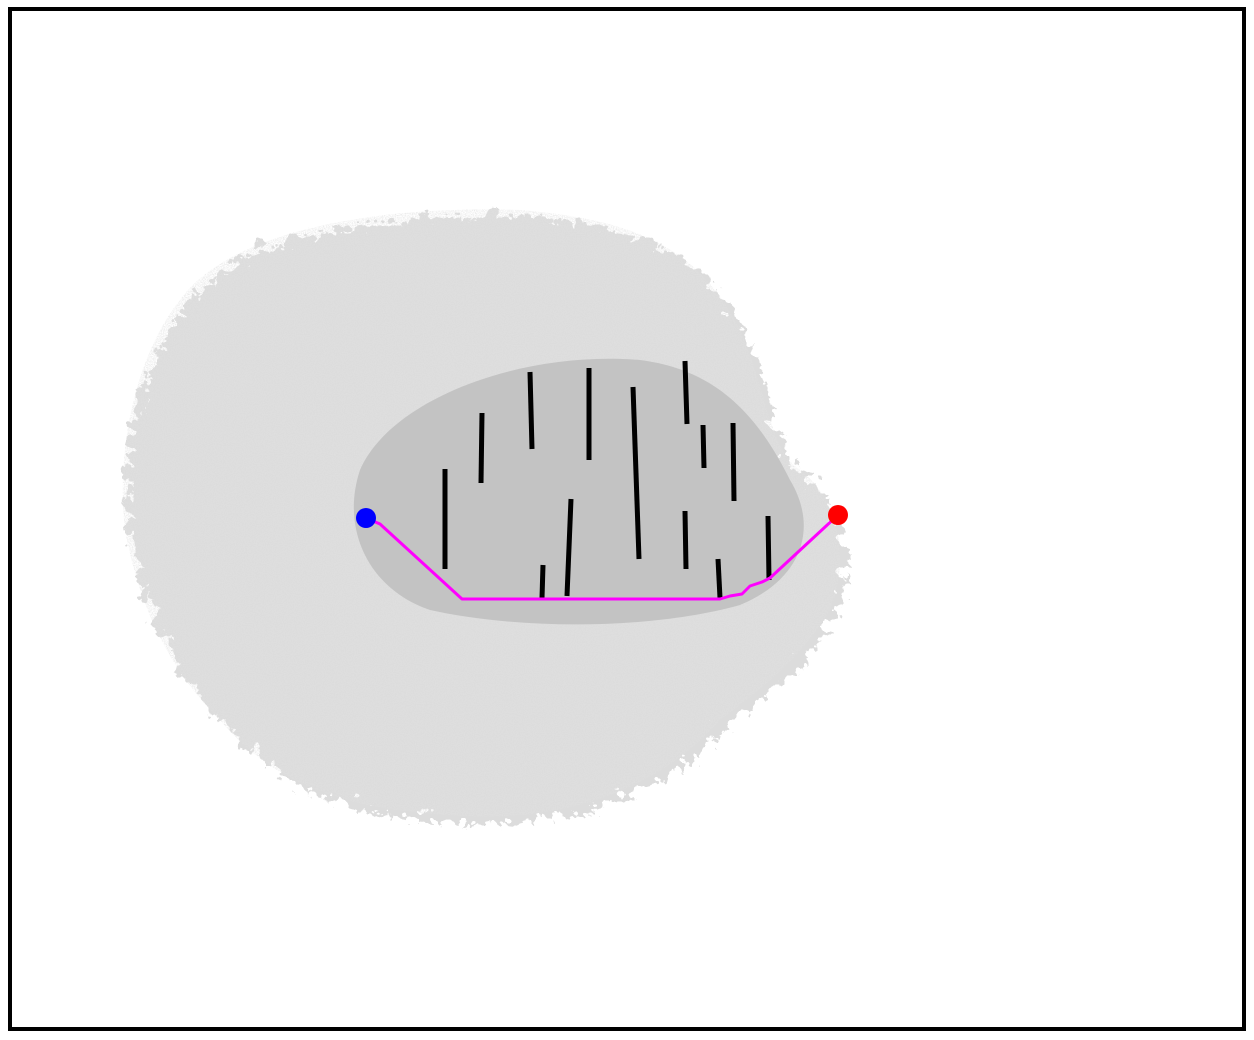 The width and height of the screenshot is (1254, 1040). I want to click on start-node, so click(366, 518).